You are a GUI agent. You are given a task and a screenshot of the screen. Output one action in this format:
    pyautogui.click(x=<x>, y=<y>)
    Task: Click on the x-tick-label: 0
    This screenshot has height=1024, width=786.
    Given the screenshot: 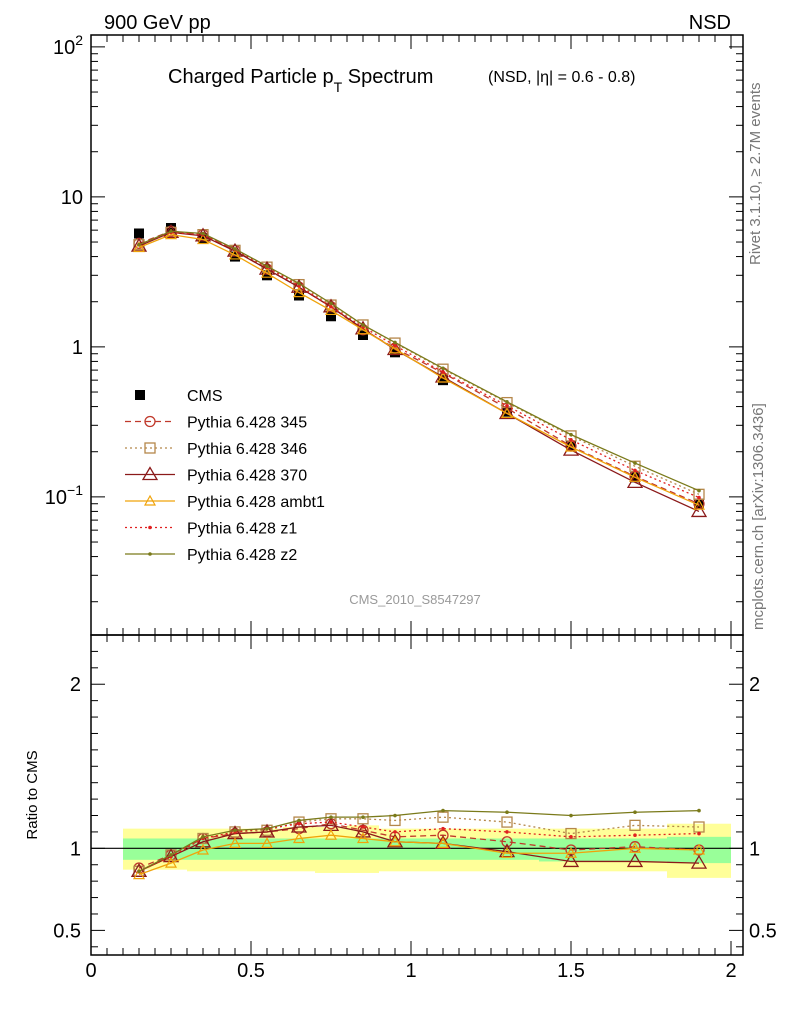 What is the action you would take?
    pyautogui.click(x=90, y=971)
    